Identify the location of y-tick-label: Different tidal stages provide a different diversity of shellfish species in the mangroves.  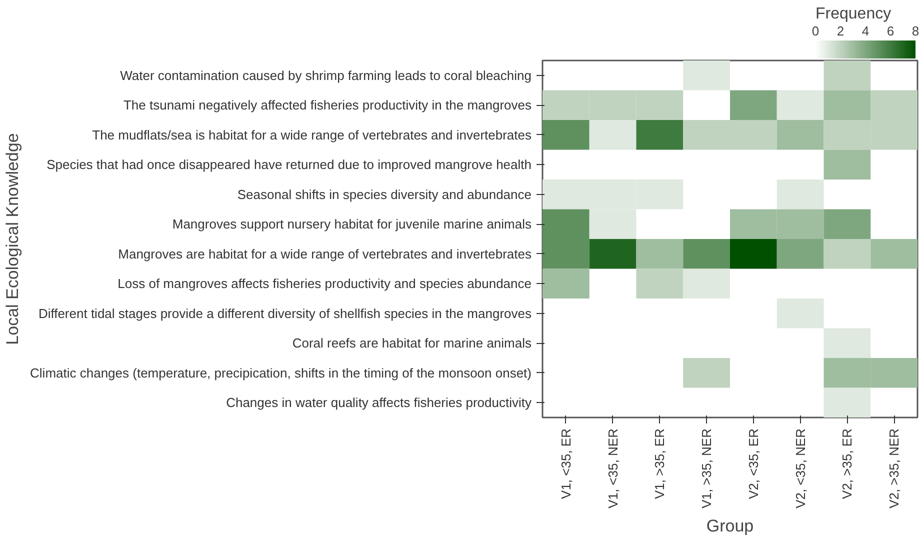
(285, 313).